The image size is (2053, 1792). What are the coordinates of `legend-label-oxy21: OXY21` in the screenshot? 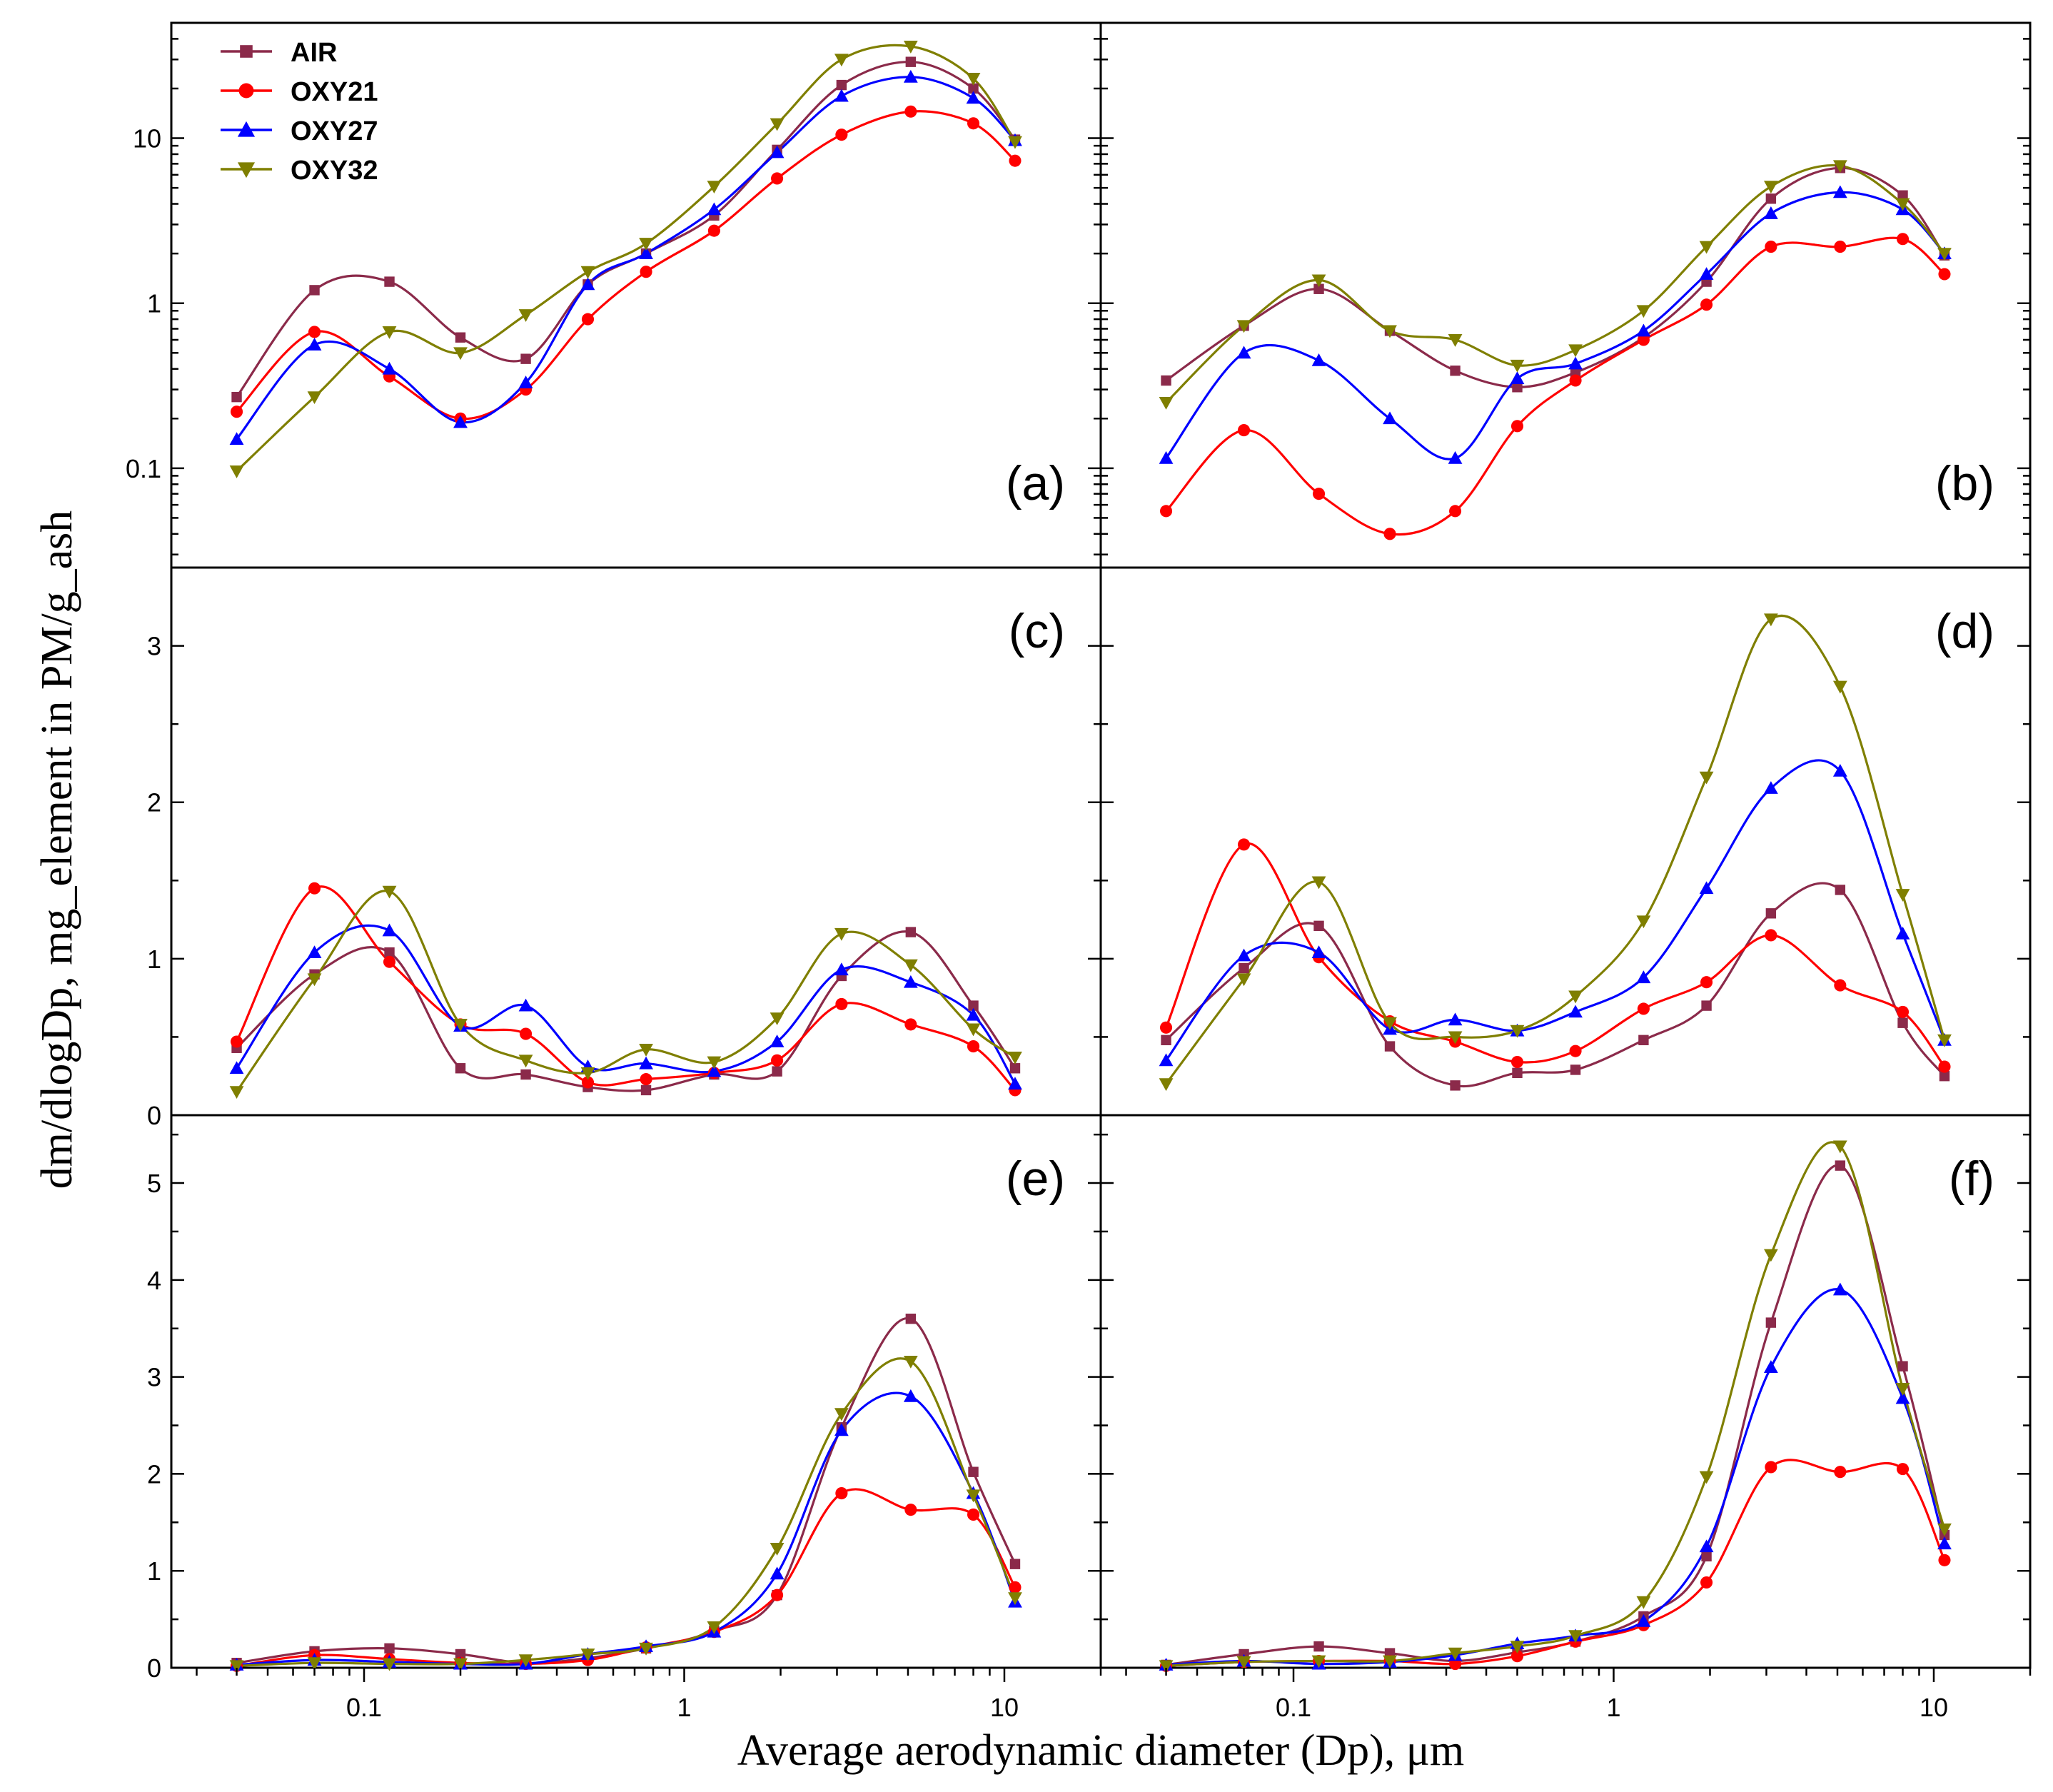 It's located at (334, 92).